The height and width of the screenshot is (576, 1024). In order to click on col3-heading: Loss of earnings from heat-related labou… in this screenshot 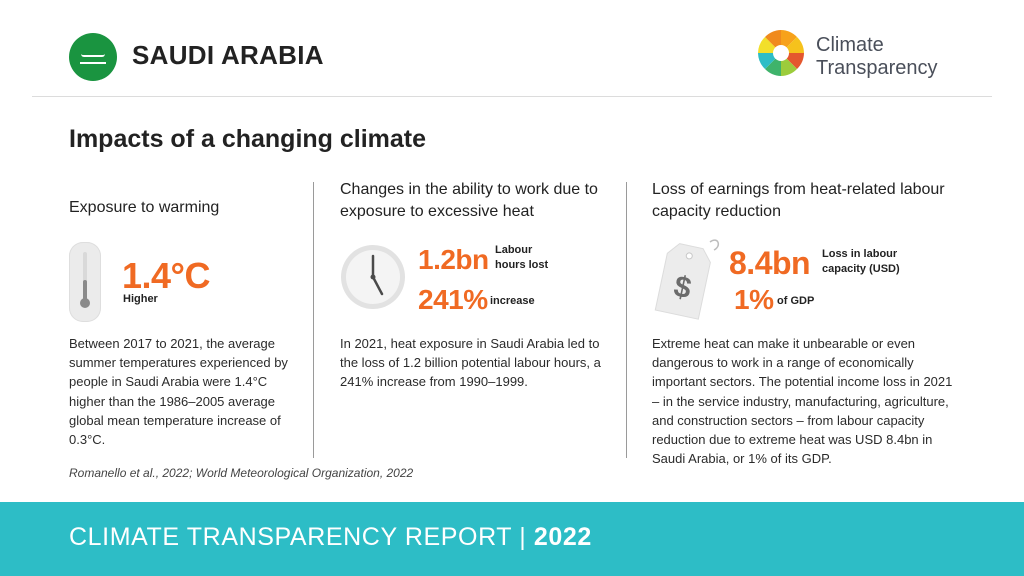, I will do `click(798, 200)`.